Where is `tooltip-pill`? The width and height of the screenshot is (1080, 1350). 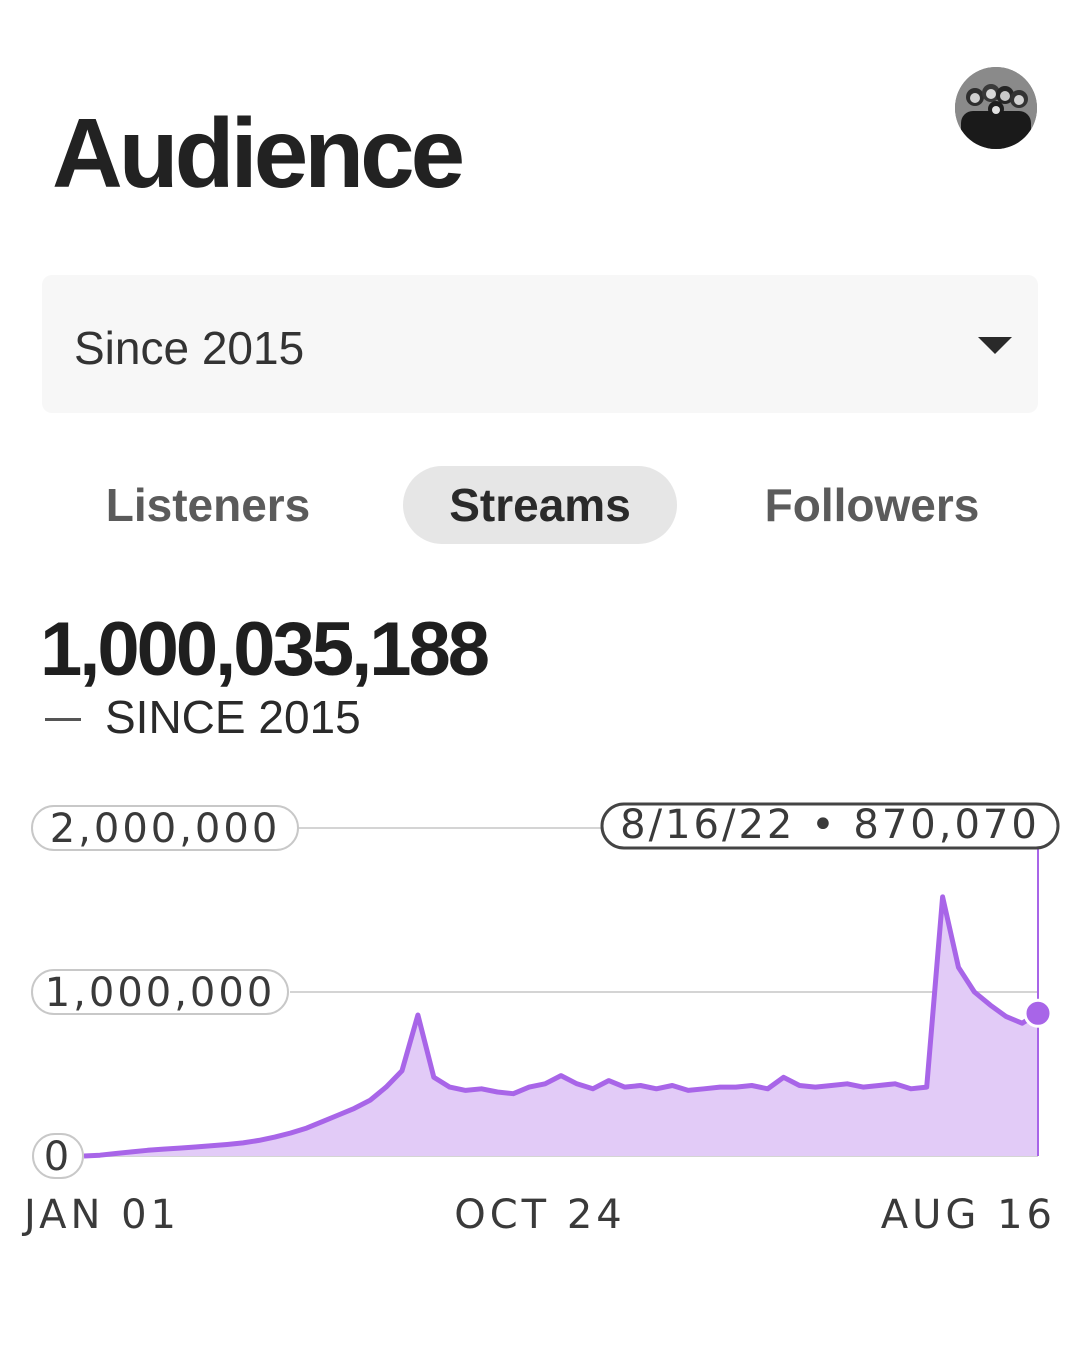 tooltip-pill is located at coordinates (830, 826).